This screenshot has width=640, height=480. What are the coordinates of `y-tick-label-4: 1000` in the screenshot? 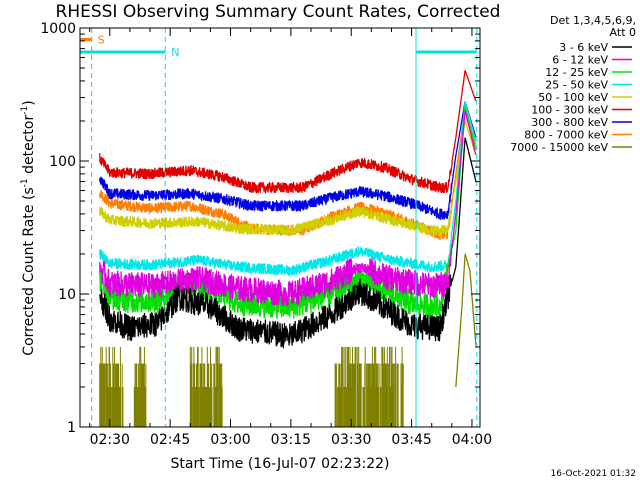 It's located at (58, 29).